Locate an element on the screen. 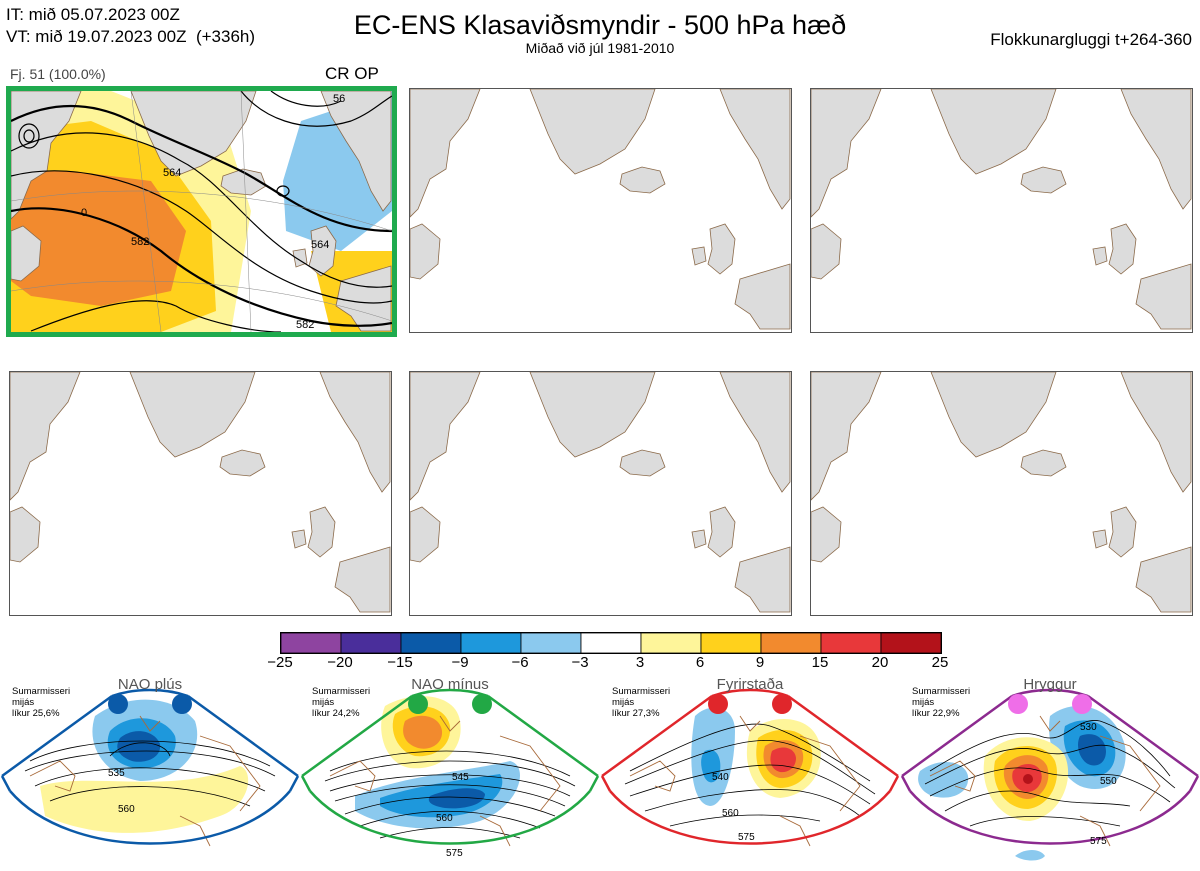  contour-label: 550 is located at coordinates (1108, 781).